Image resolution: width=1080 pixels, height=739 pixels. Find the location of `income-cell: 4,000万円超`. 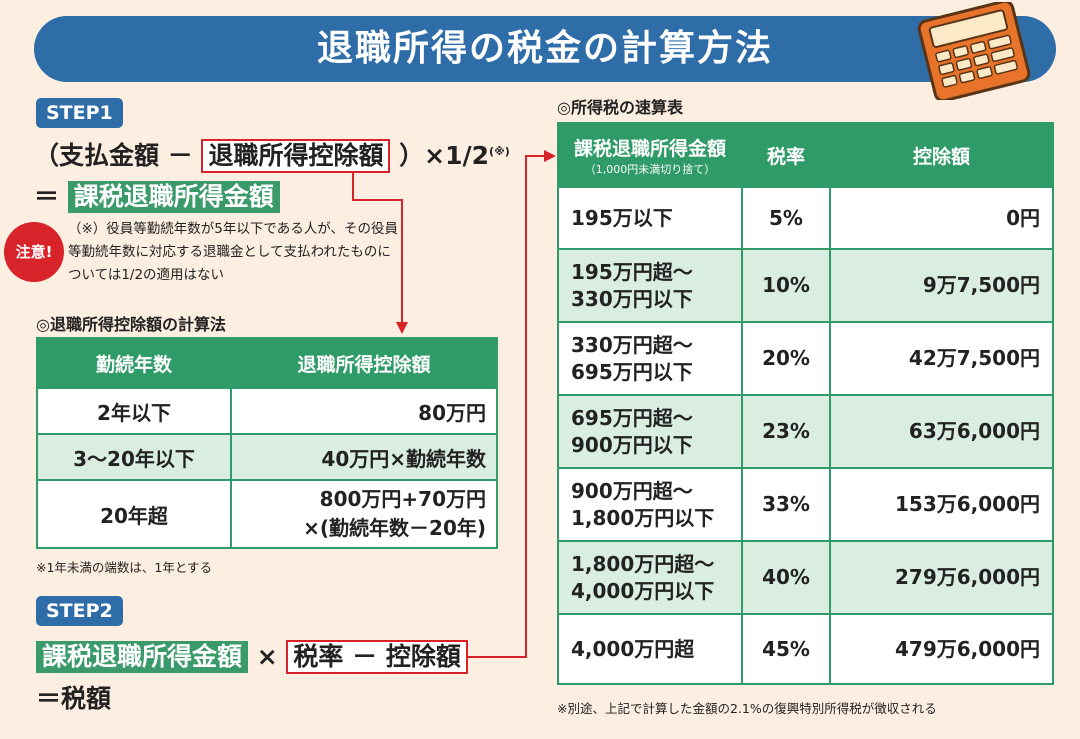

income-cell: 4,000万円超 is located at coordinates (650, 649).